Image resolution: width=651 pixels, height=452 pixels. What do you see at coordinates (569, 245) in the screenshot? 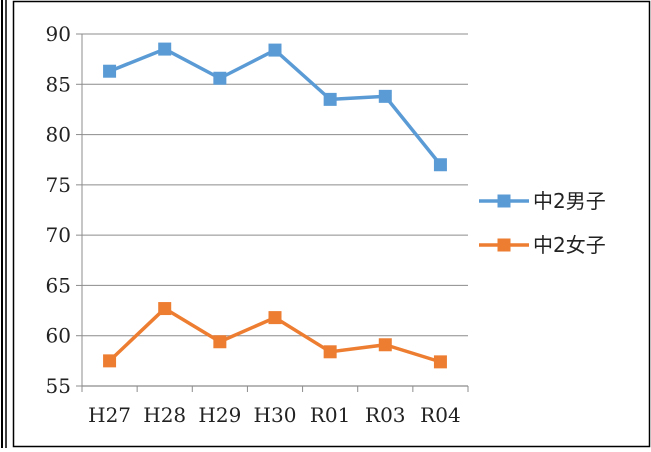
I see `legend-label: 中2女子` at bounding box center [569, 245].